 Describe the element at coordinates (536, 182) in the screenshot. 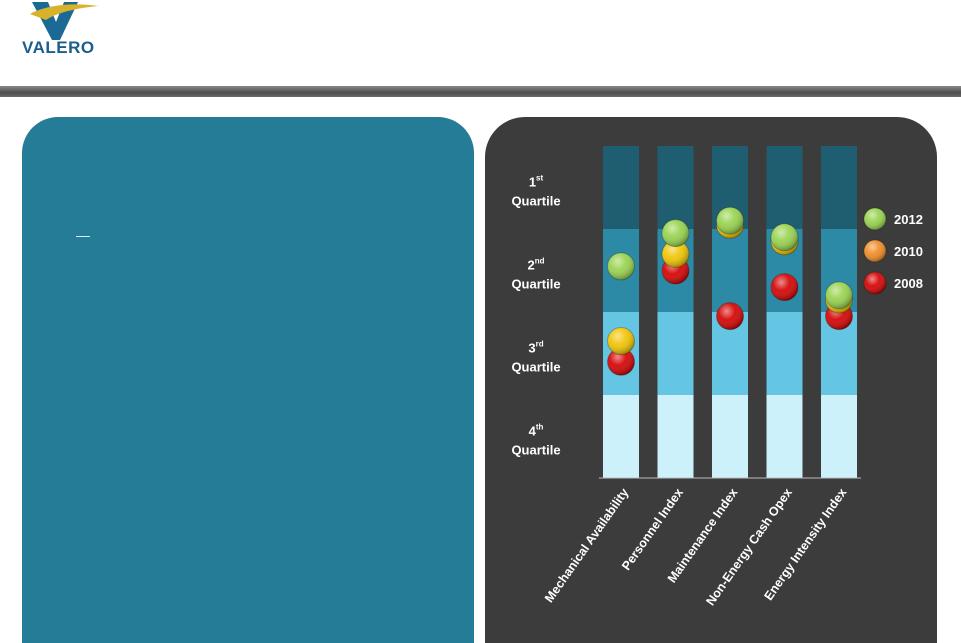

I see `quartile-rank-label: 1st` at that location.